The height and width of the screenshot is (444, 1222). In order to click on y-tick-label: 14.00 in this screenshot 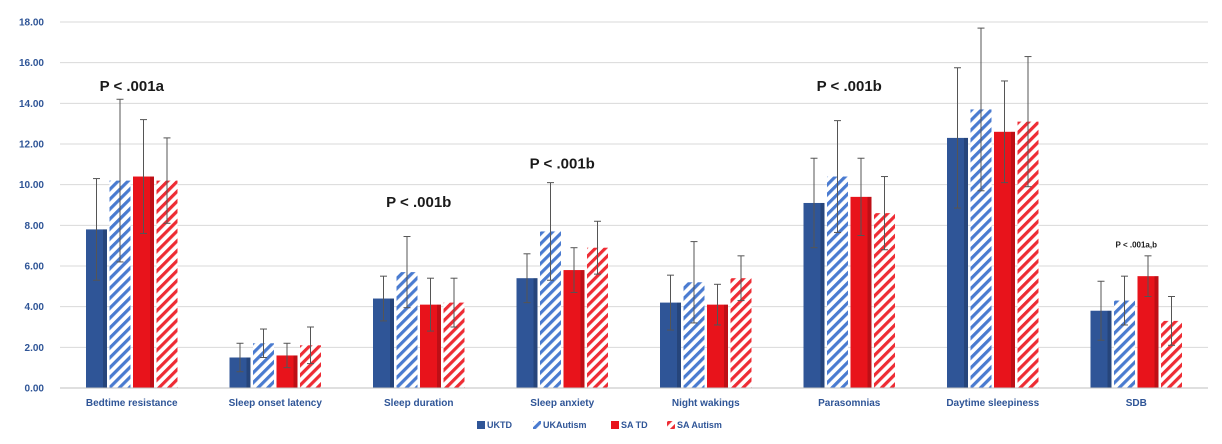, I will do `click(31, 104)`.